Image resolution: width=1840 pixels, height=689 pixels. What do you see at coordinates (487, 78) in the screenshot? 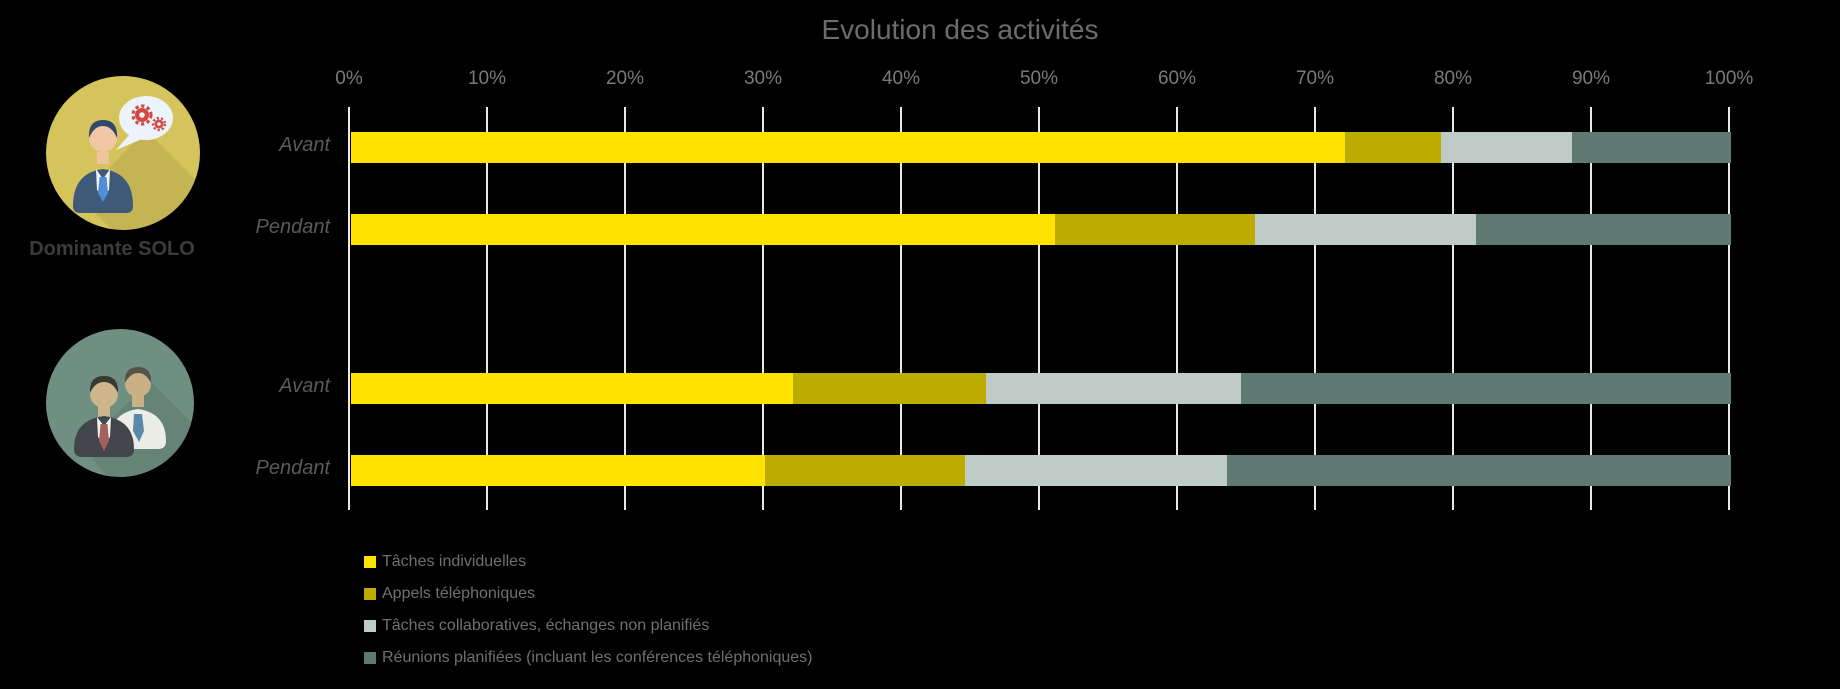
I see `x-axis-tick-label: 10%` at bounding box center [487, 78].